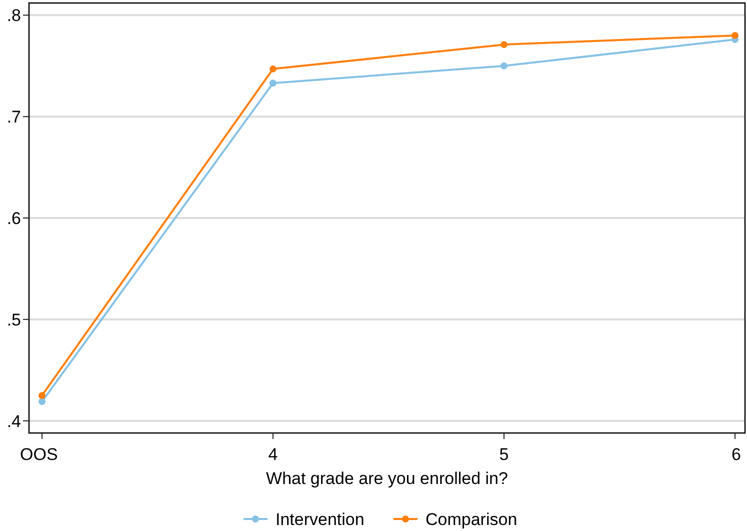 The image size is (747, 531). What do you see at coordinates (736, 454) in the screenshot?
I see `x-tick-label: 6` at bounding box center [736, 454].